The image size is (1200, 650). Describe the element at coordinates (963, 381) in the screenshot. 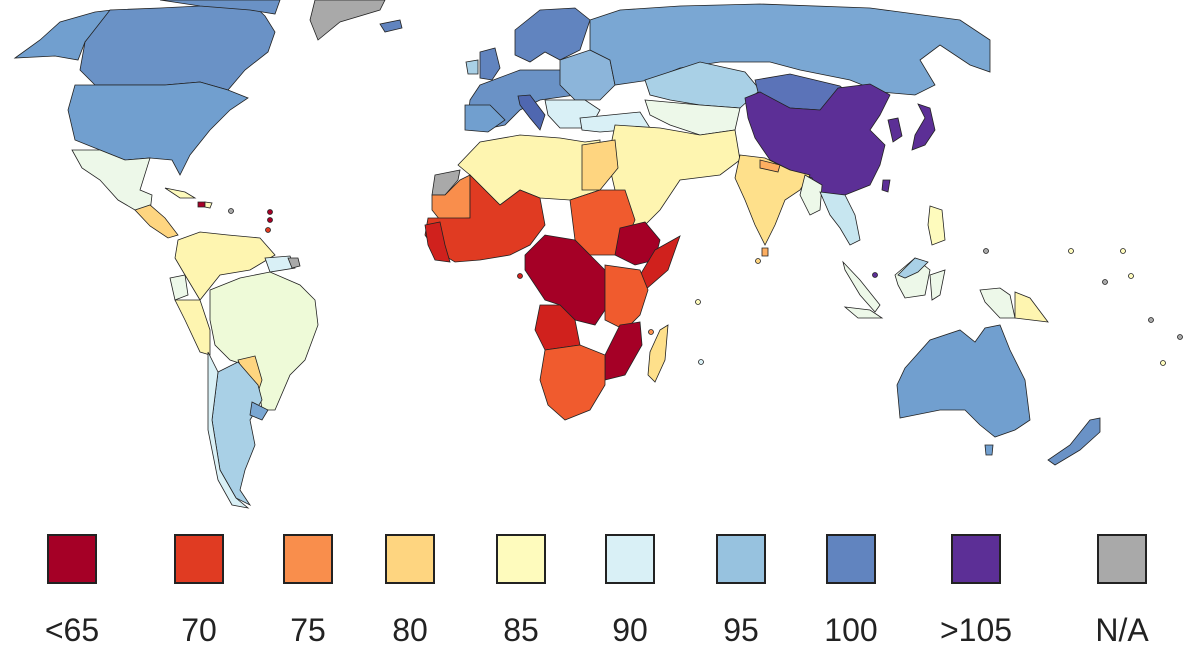

I see `region-australia` at that location.